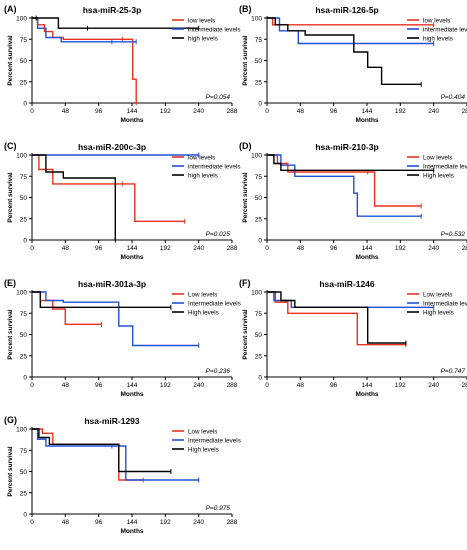  What do you see at coordinates (346, 10) in the screenshot?
I see `chart-title: hsa-miR-126-5p` at bounding box center [346, 10].